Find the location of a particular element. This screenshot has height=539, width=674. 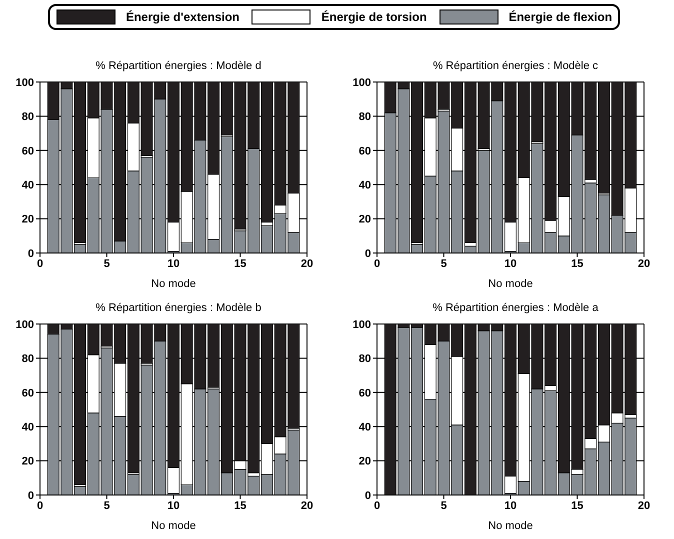

chart-title: % Répartition énergies : Modèle a is located at coordinates (516, 308).